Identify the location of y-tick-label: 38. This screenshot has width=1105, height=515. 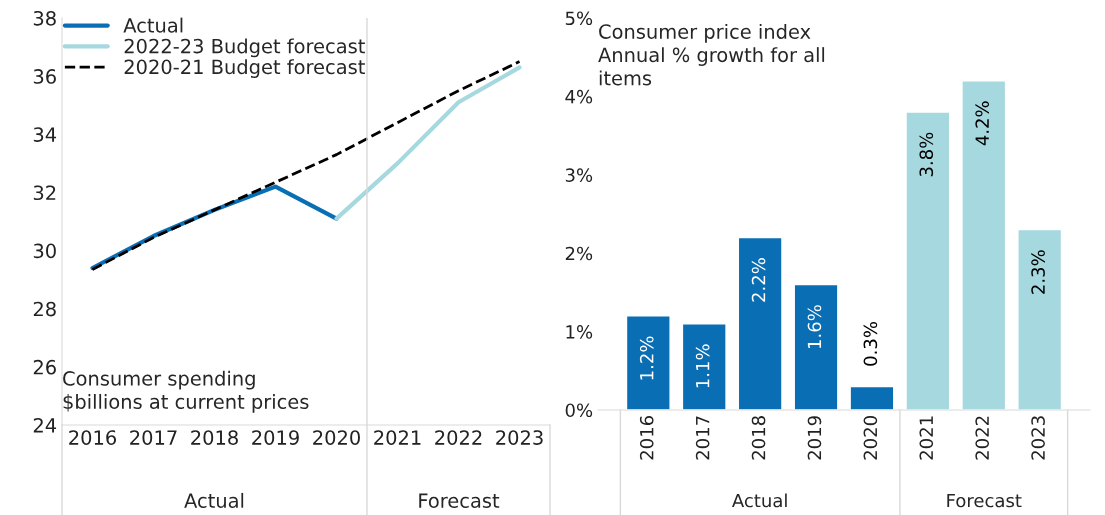
(44, 18).